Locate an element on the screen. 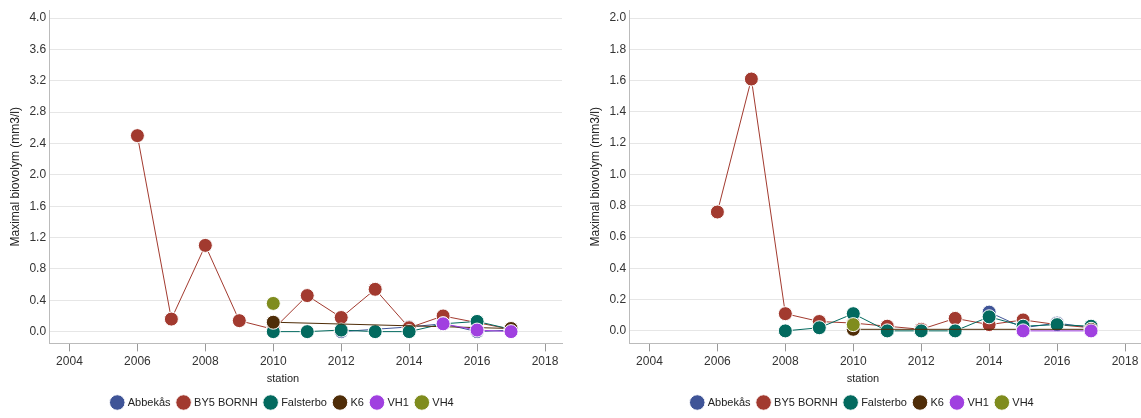 The height and width of the screenshot is (418, 1141). y-tick-label: 2.8 is located at coordinates (38, 111).